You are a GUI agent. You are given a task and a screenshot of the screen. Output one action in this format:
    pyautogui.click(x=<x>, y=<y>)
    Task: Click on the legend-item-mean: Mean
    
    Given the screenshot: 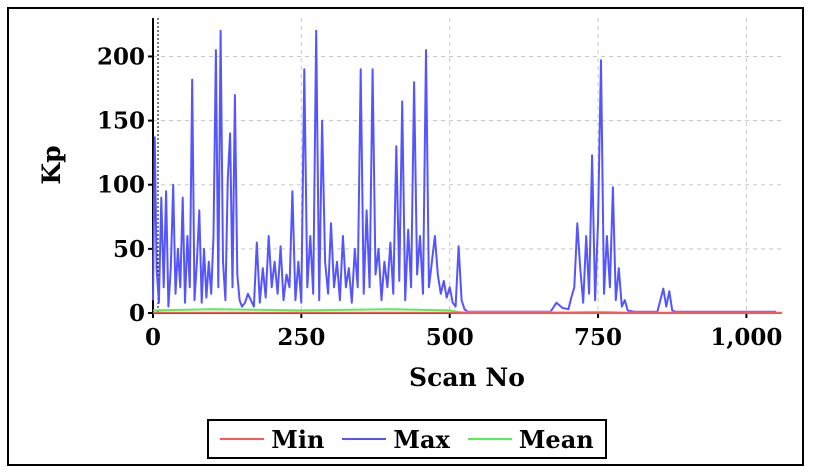 What is the action you would take?
    pyautogui.click(x=530, y=439)
    